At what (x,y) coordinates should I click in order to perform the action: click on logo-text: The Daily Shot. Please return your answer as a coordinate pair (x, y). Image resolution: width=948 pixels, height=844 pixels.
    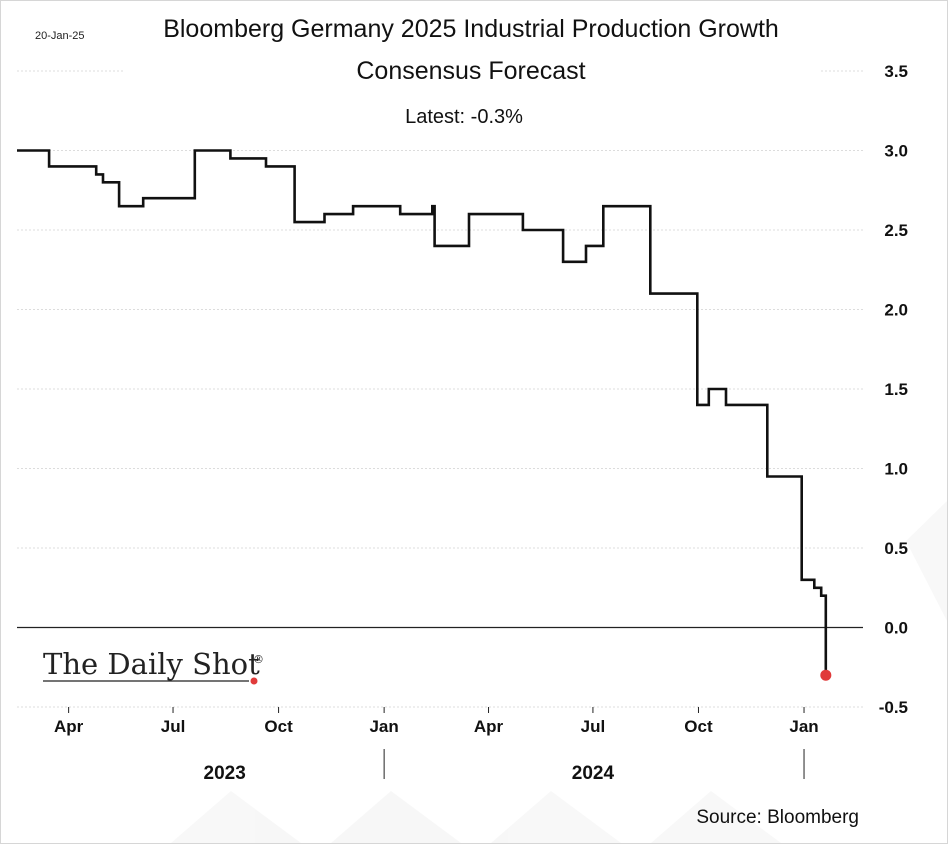
    Looking at the image, I should click on (151, 664).